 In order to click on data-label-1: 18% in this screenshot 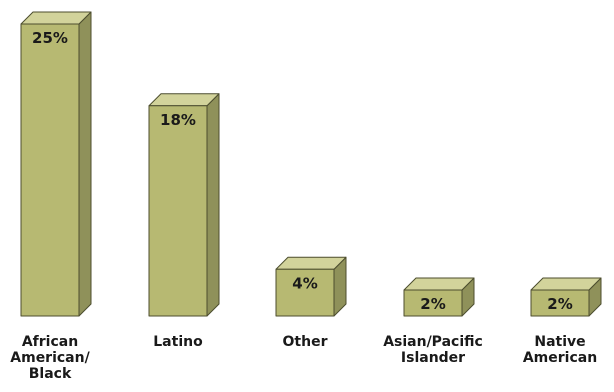, I will do `click(178, 120)`.